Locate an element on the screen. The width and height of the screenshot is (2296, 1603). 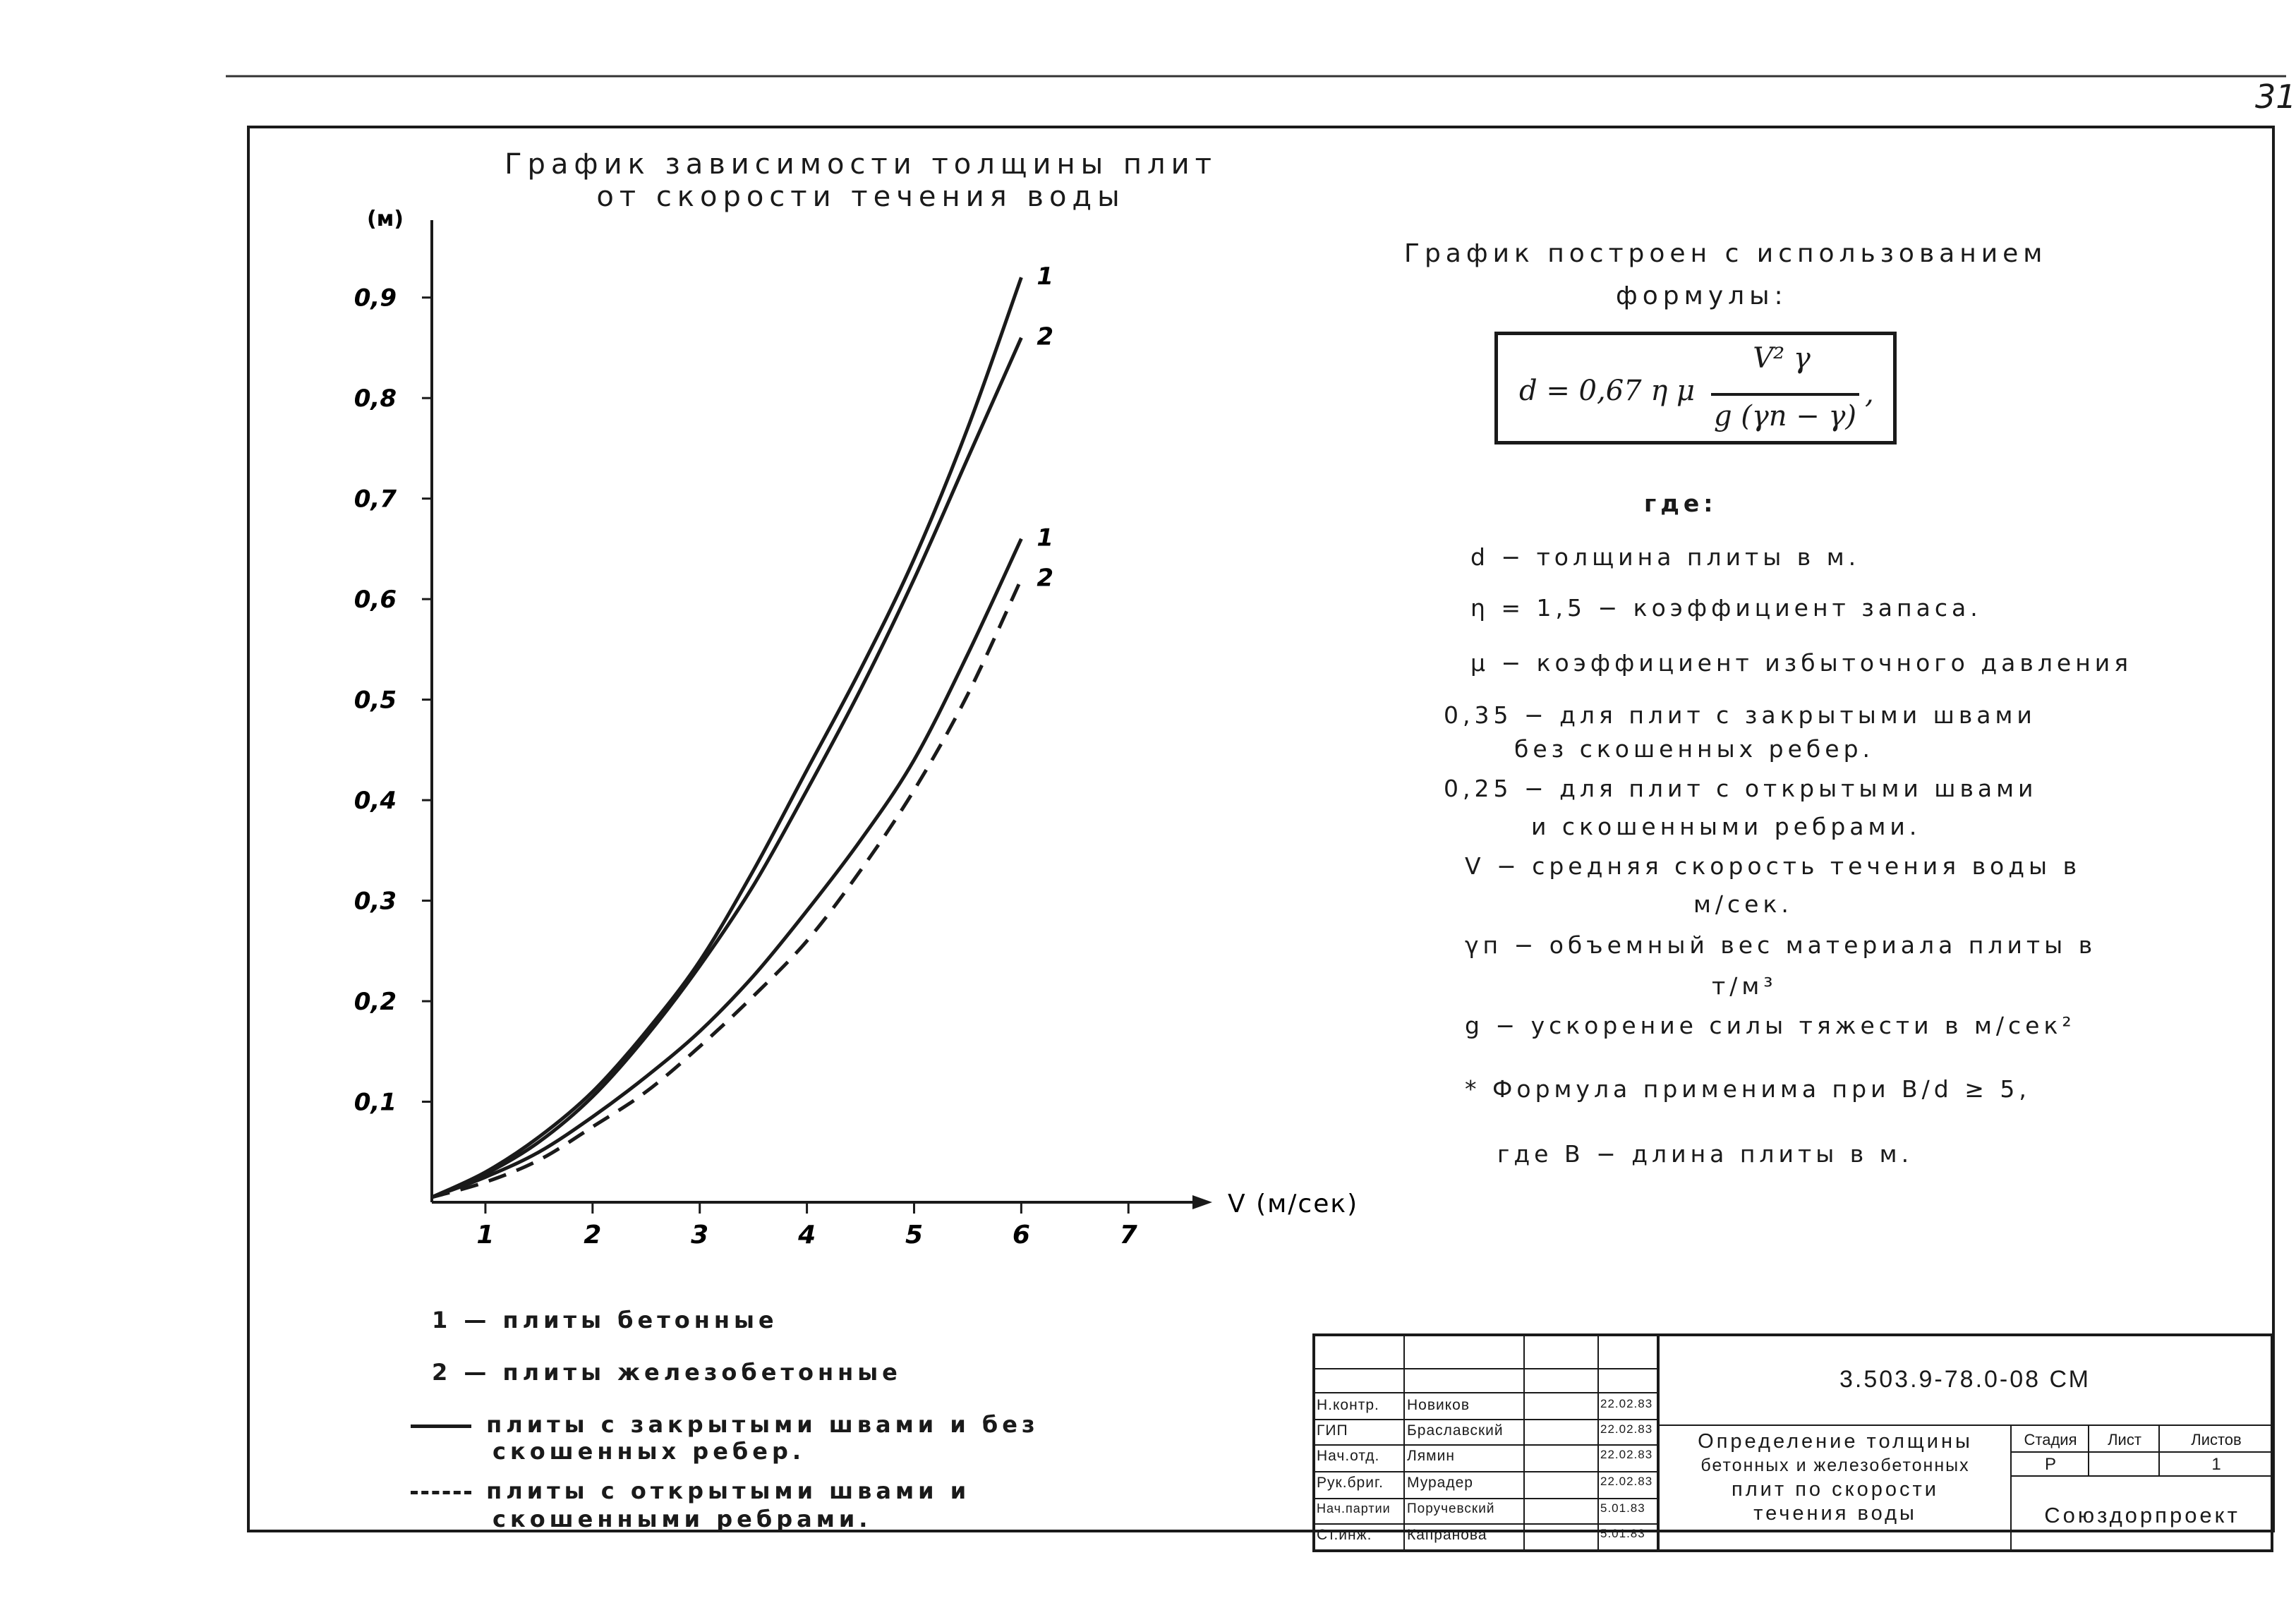
description-line-2: бетонных и железобетонных is located at coordinates (1835, 1466).